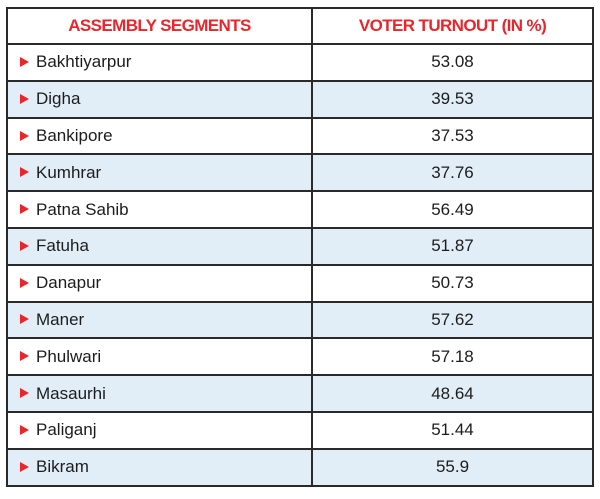 Image resolution: width=600 pixels, height=499 pixels. What do you see at coordinates (69, 356) in the screenshot?
I see `segment-name: Phulwari` at bounding box center [69, 356].